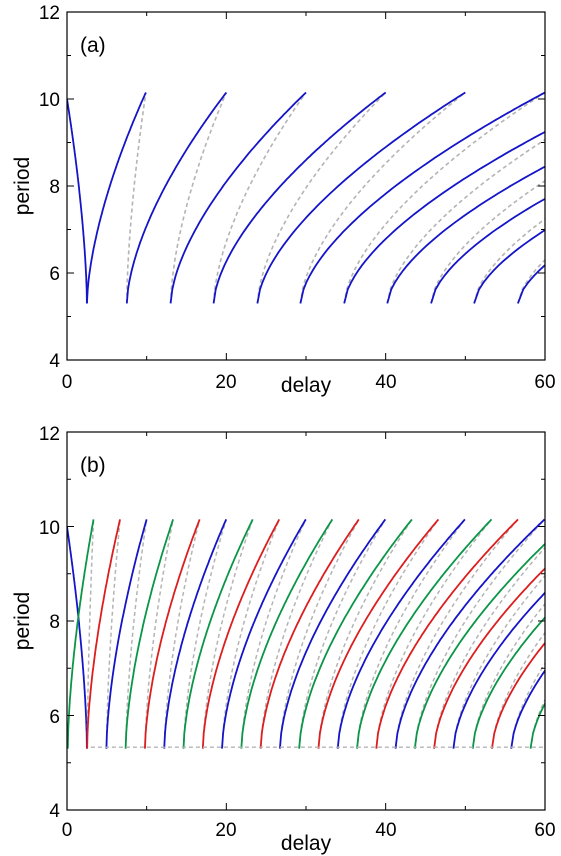  Describe the element at coordinates (306, 385) in the screenshot. I see `x-axis-label-a: delay` at that location.